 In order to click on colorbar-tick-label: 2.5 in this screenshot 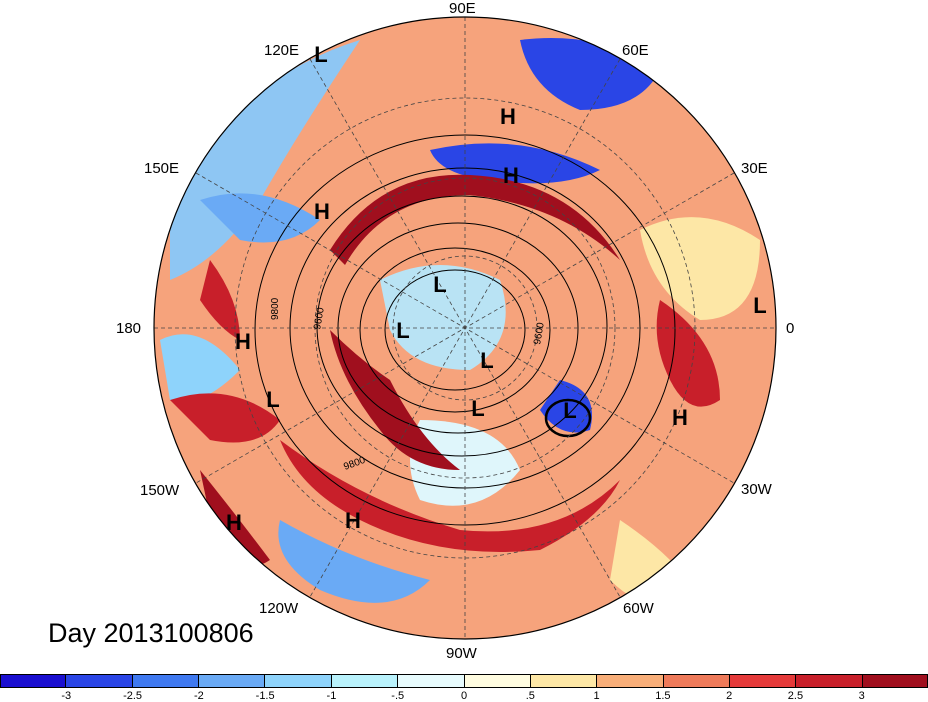, I will do `click(795, 696)`.